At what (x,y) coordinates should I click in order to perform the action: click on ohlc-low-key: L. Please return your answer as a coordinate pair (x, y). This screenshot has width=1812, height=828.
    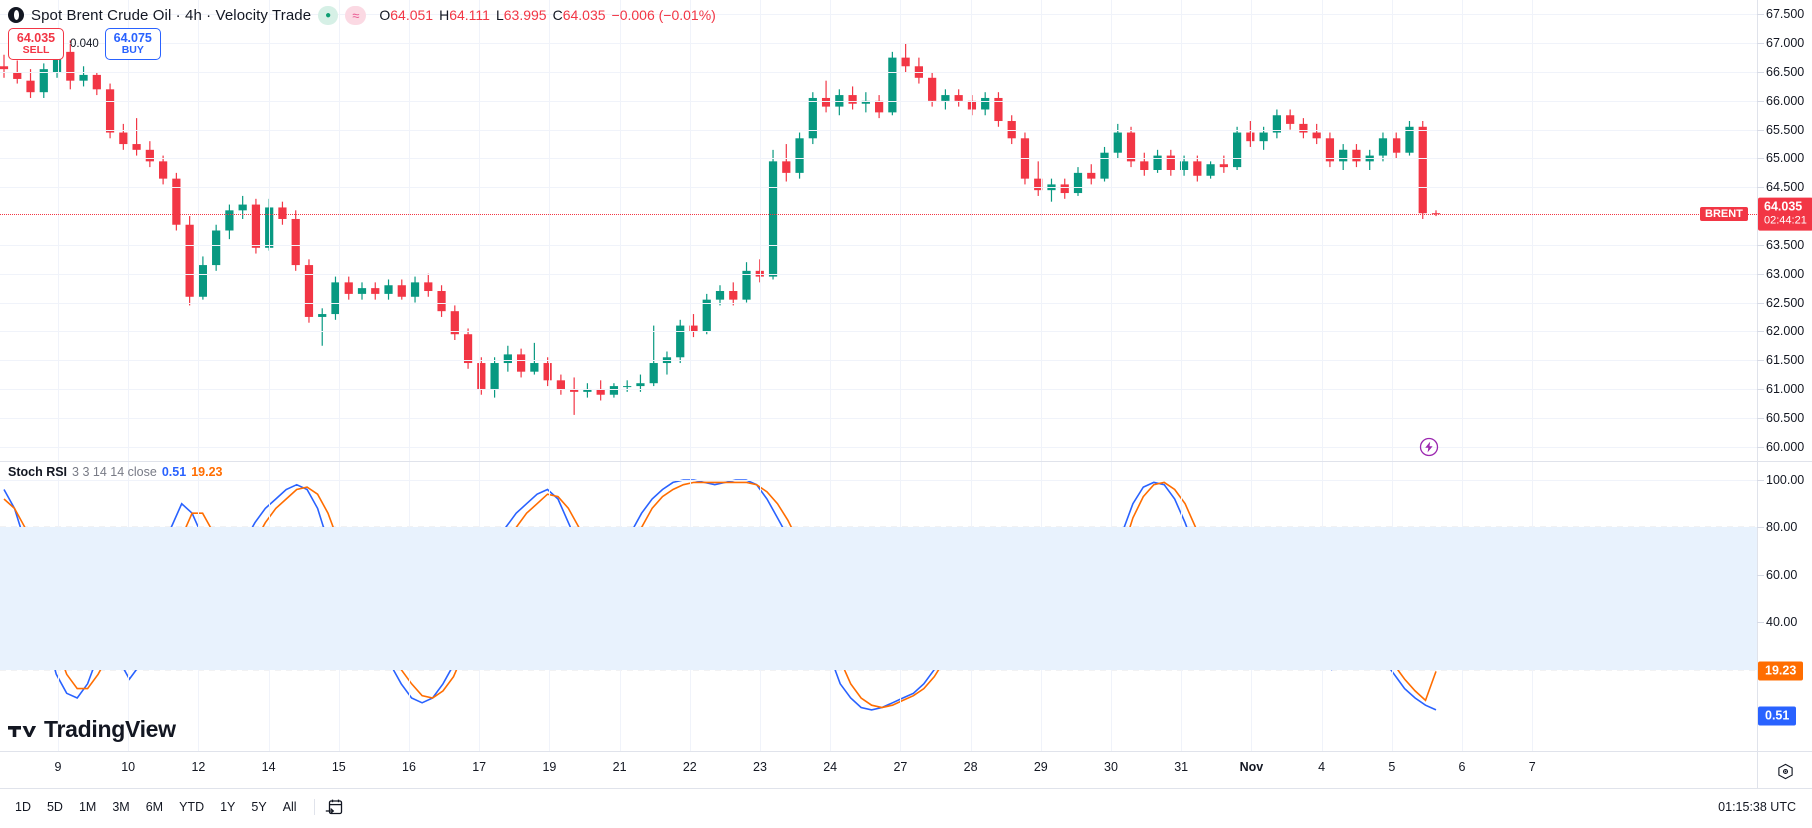
    Looking at the image, I should click on (499, 15).